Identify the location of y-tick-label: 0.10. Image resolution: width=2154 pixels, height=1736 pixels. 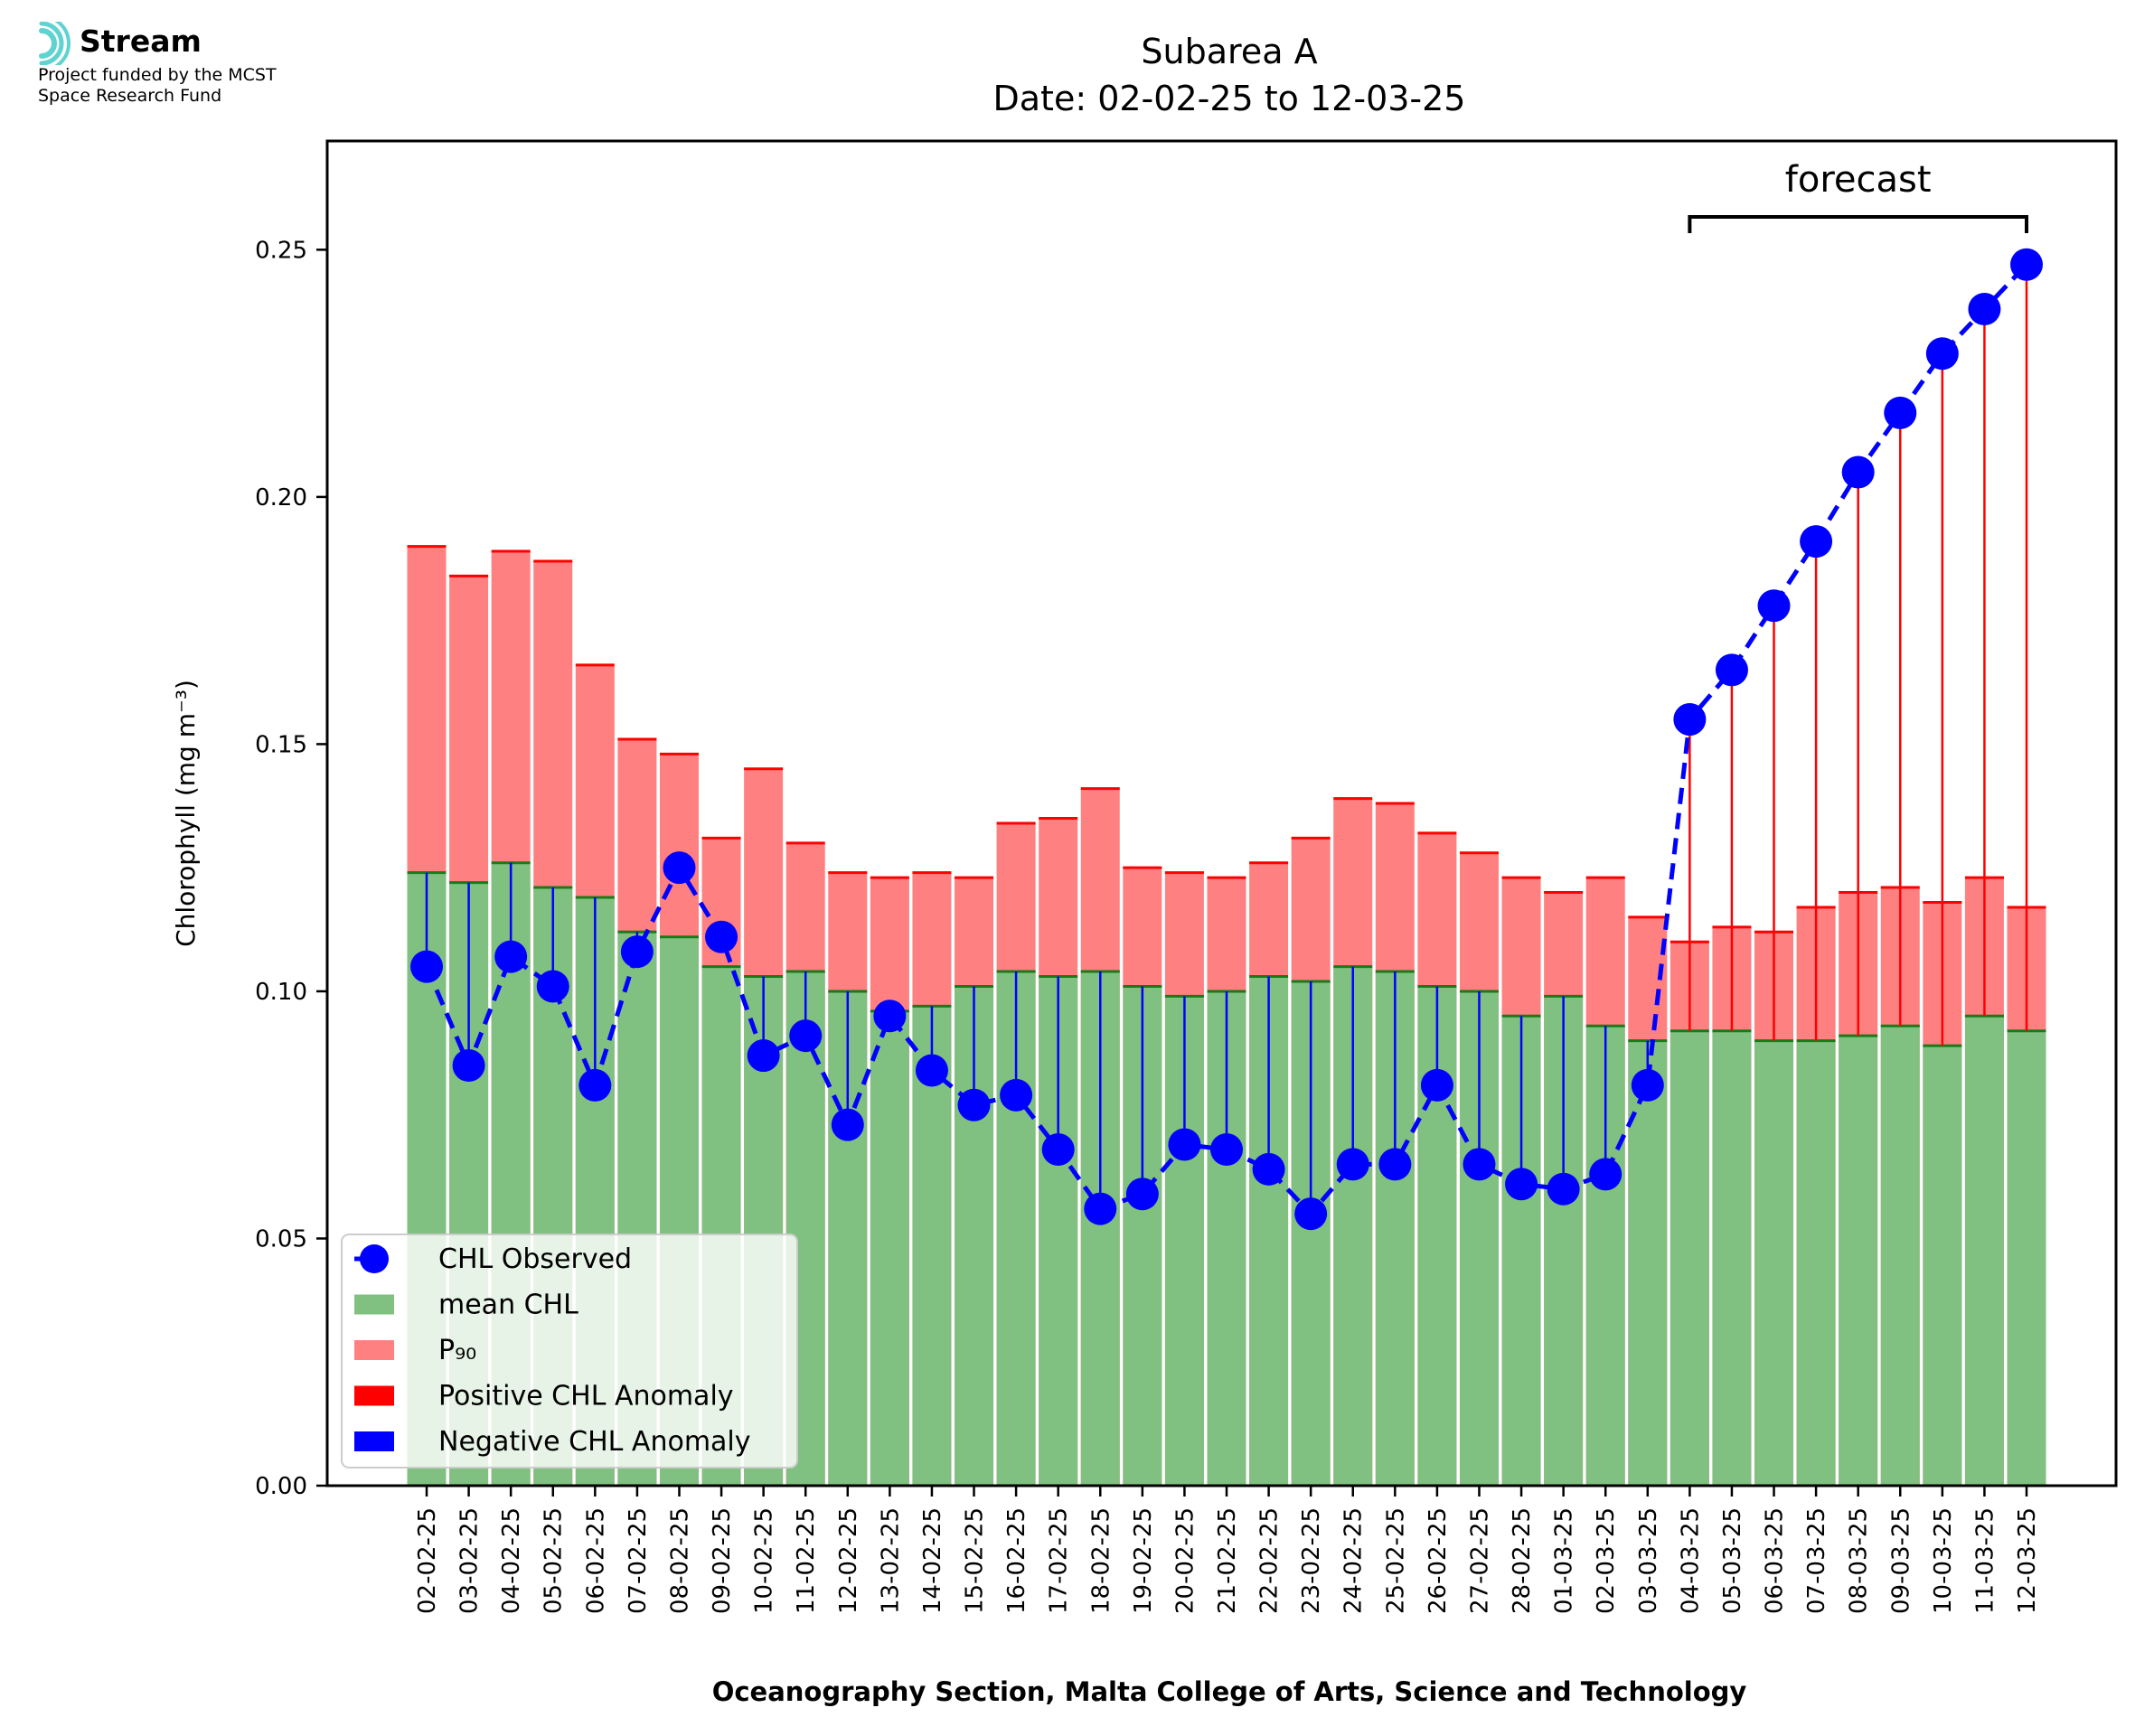
(281, 992).